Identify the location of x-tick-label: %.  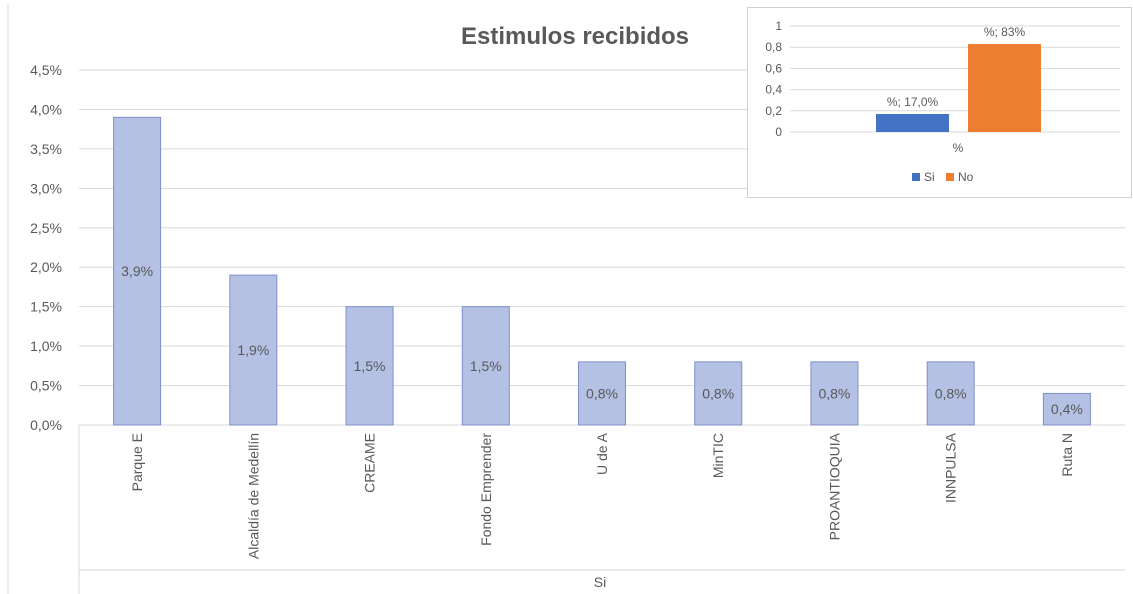
(958, 148).